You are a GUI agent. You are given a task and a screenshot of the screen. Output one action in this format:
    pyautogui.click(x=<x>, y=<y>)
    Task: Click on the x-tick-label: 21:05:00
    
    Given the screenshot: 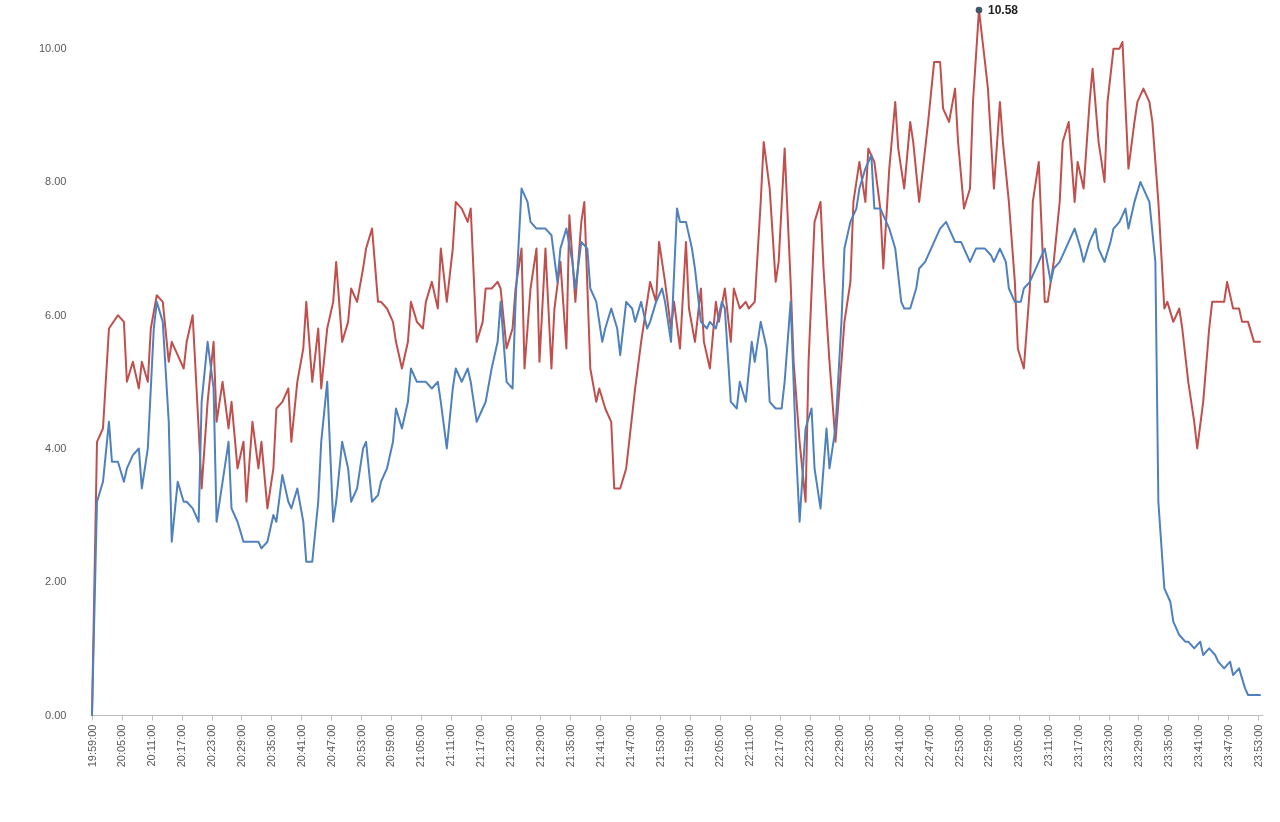 What is the action you would take?
    pyautogui.click(x=420, y=746)
    